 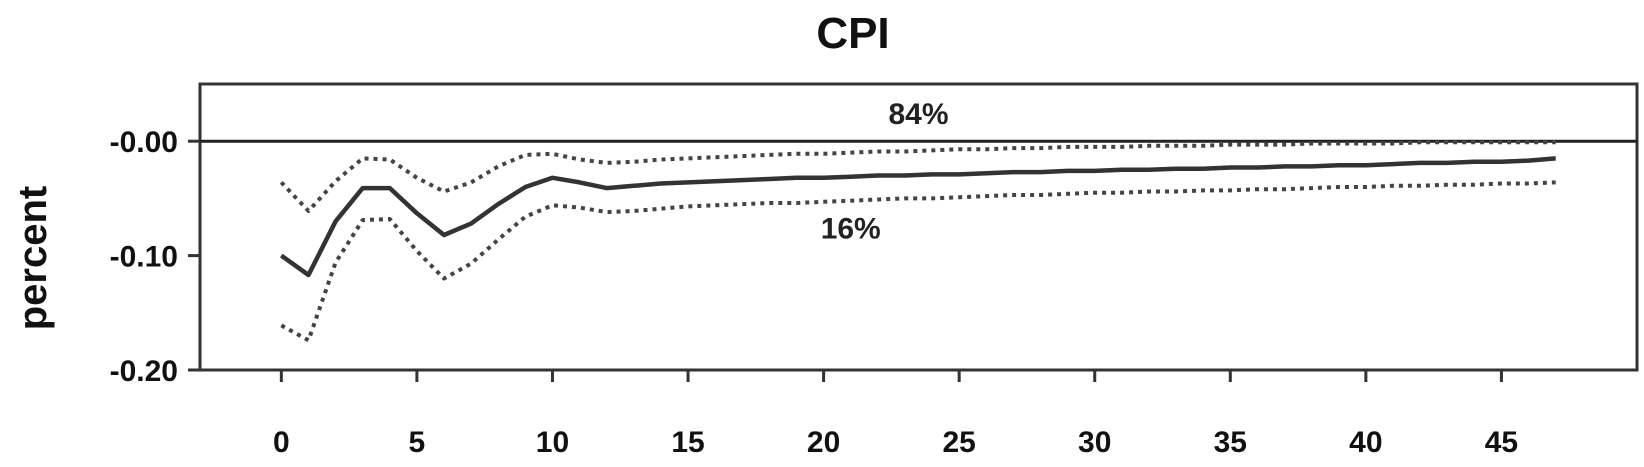 What do you see at coordinates (552, 442) in the screenshot?
I see `x-tick-label: 10` at bounding box center [552, 442].